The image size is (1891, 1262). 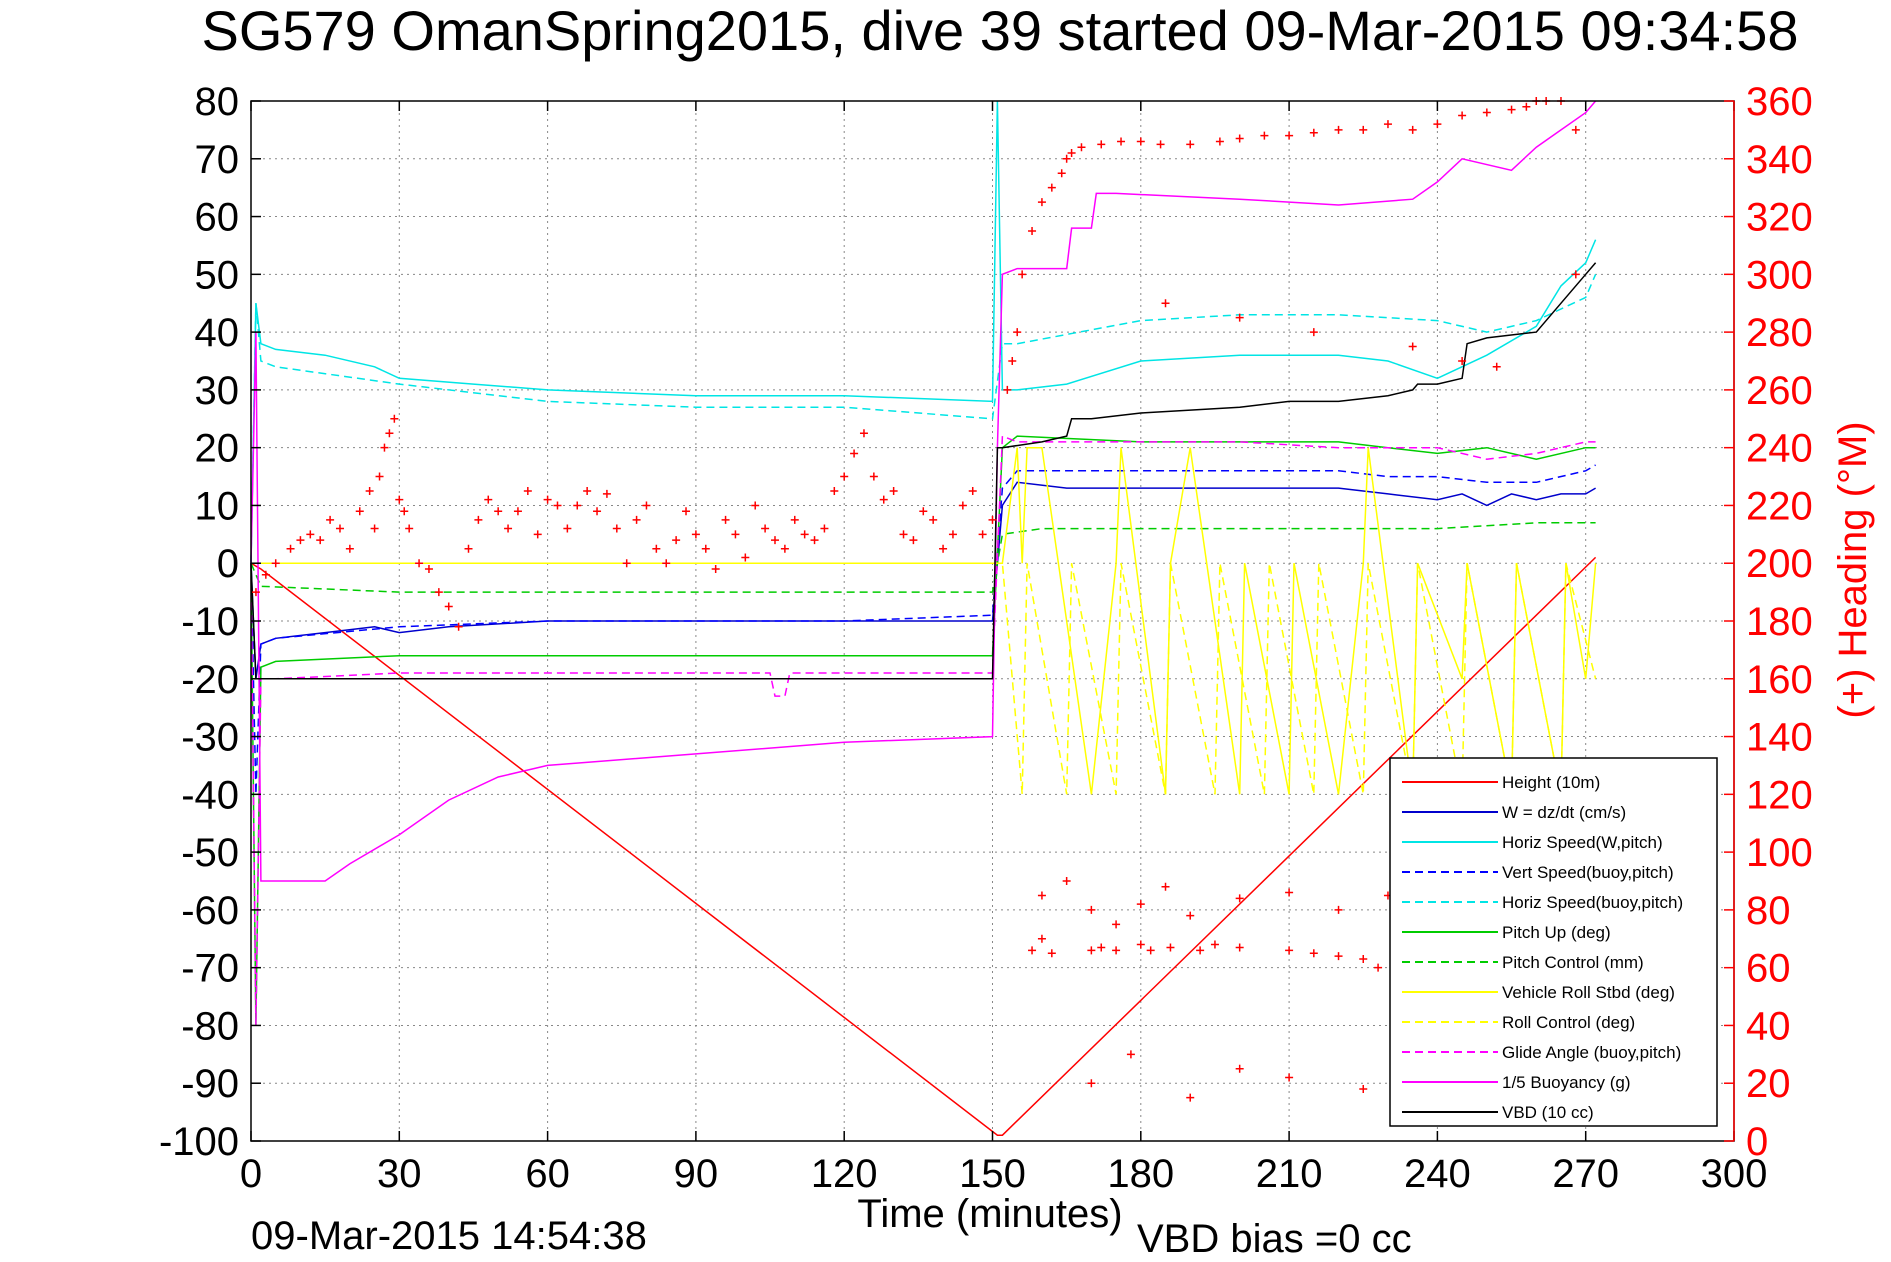 What do you see at coordinates (217, 160) in the screenshot?
I see `y-tick-label: 70` at bounding box center [217, 160].